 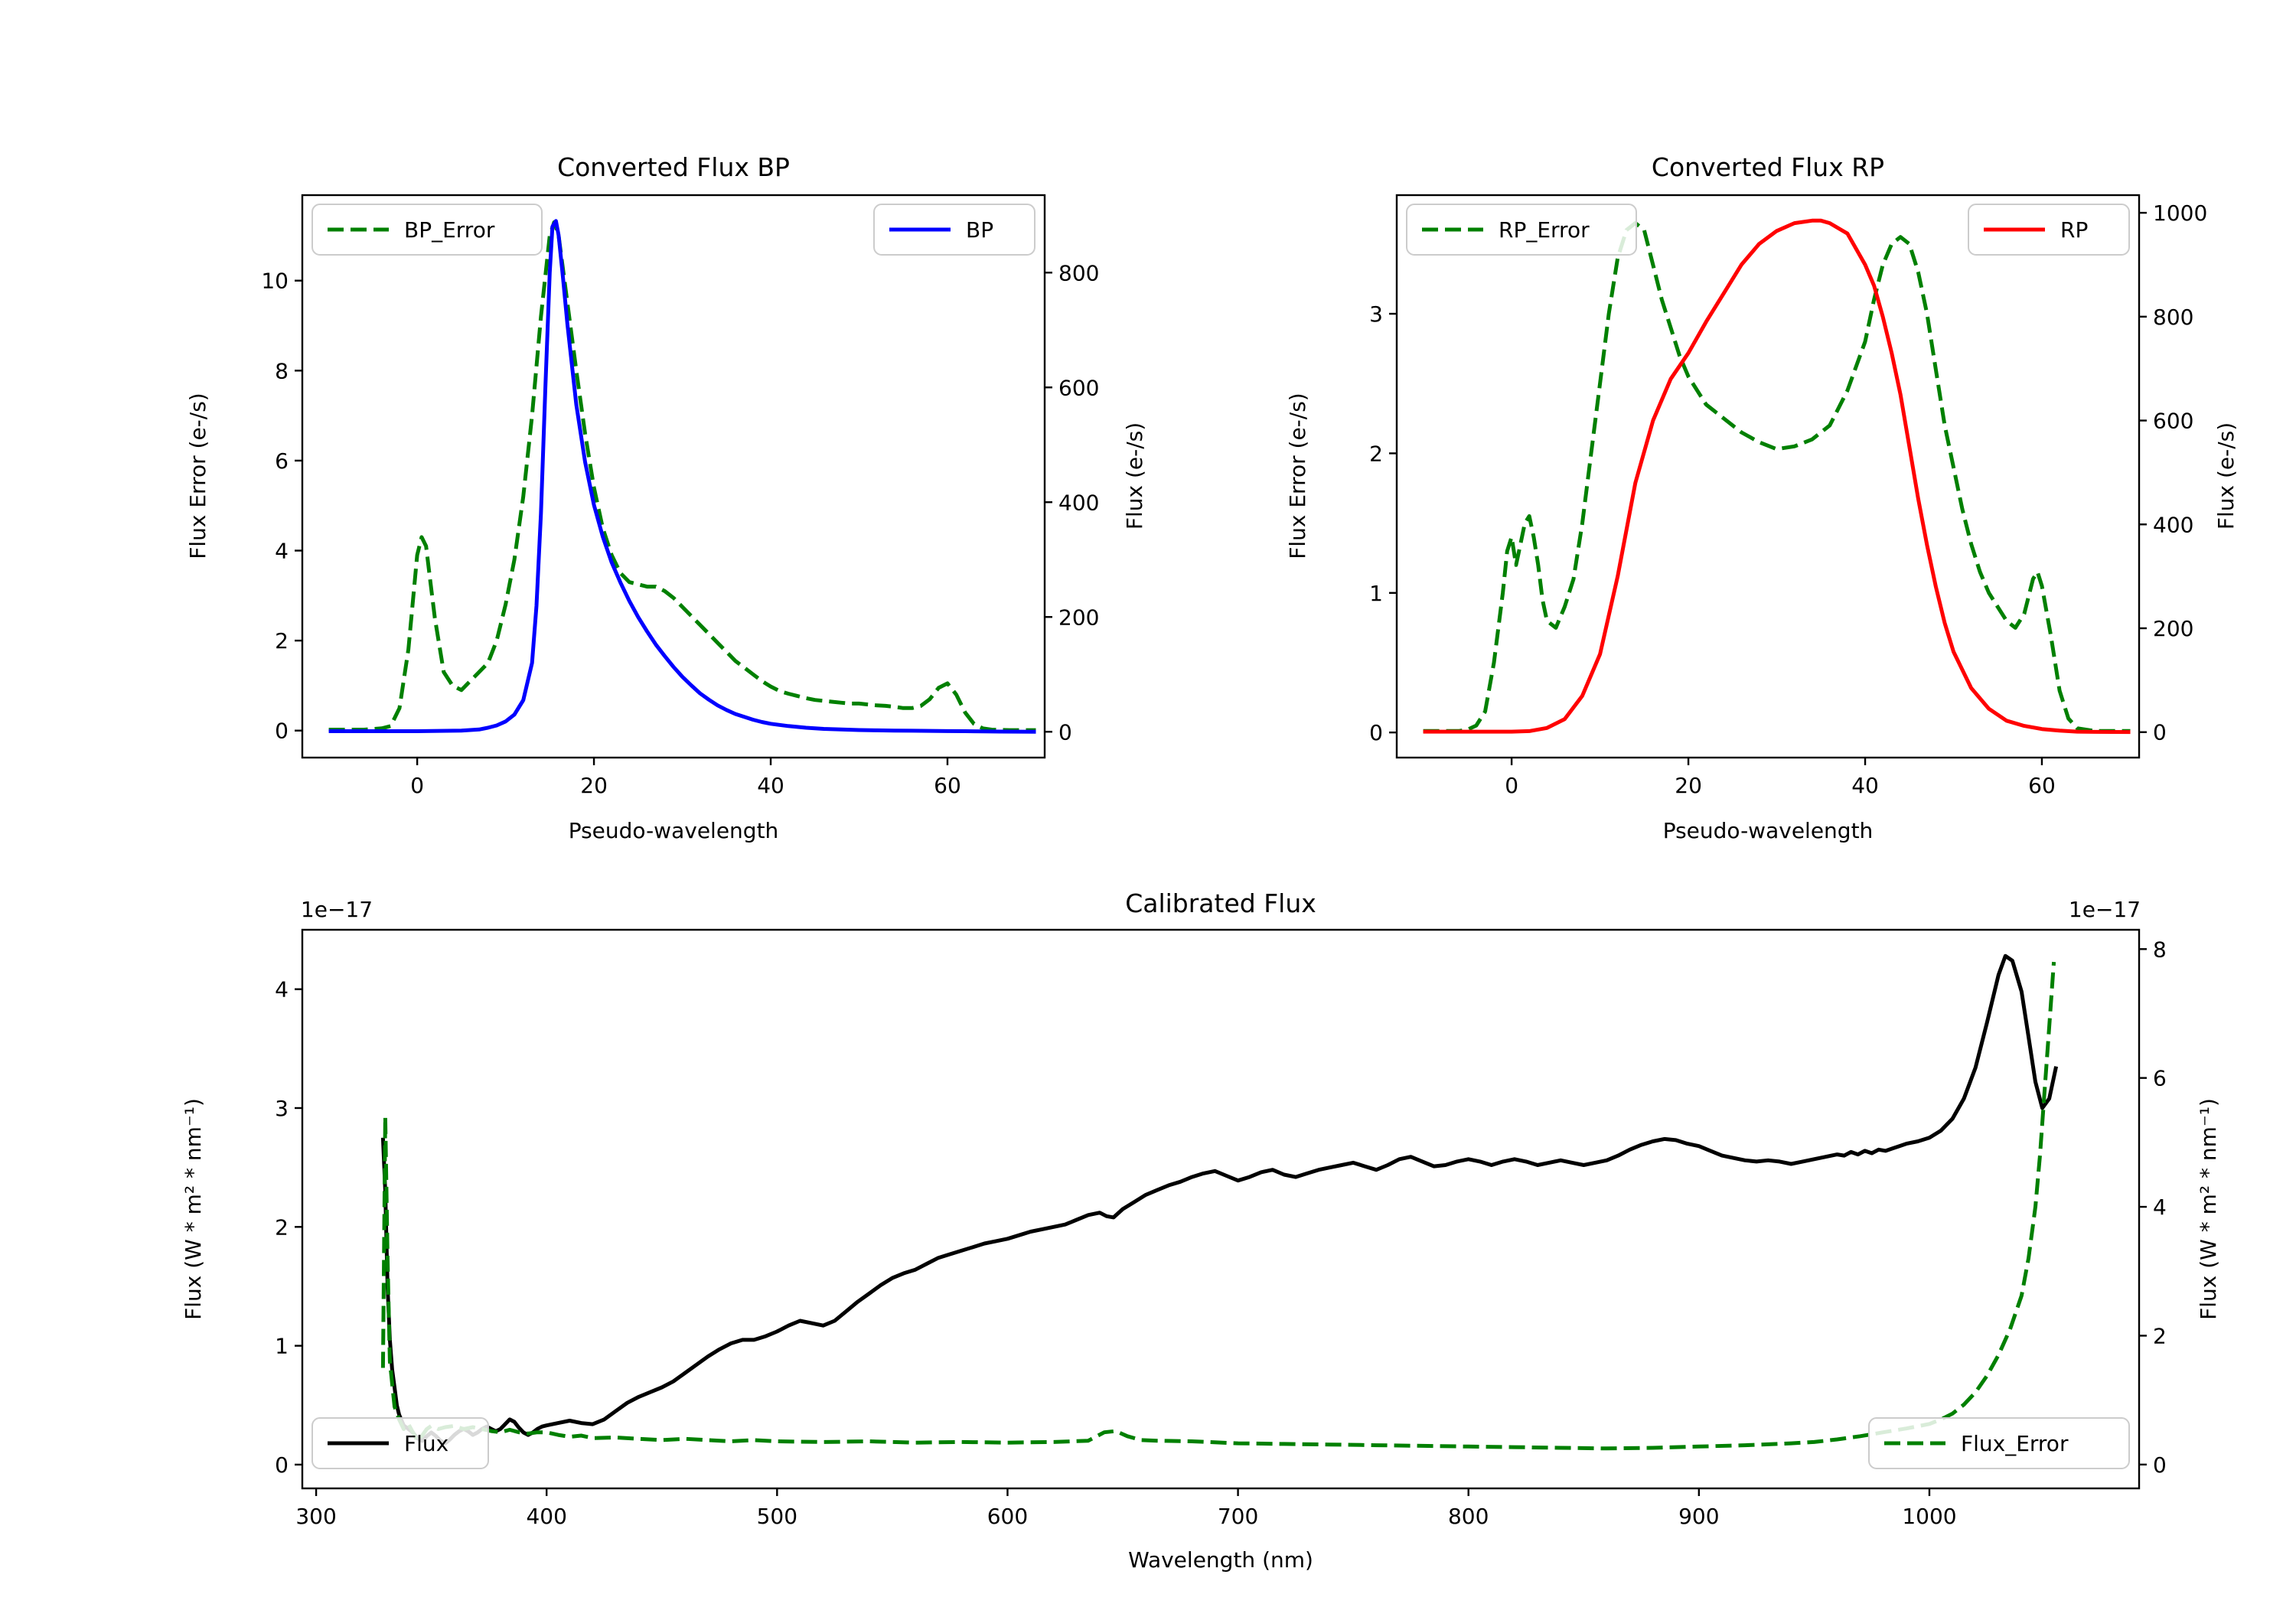 What do you see at coordinates (275, 281) in the screenshot?
I see `left-tick-label: 10` at bounding box center [275, 281].